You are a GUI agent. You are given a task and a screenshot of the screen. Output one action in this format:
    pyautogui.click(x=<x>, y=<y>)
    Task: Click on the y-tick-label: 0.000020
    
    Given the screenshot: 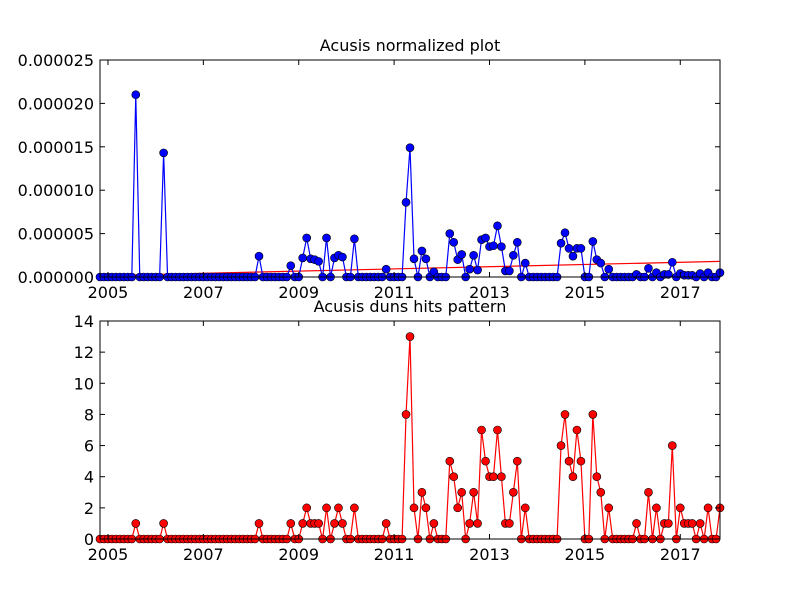 What is the action you would take?
    pyautogui.click(x=56, y=103)
    